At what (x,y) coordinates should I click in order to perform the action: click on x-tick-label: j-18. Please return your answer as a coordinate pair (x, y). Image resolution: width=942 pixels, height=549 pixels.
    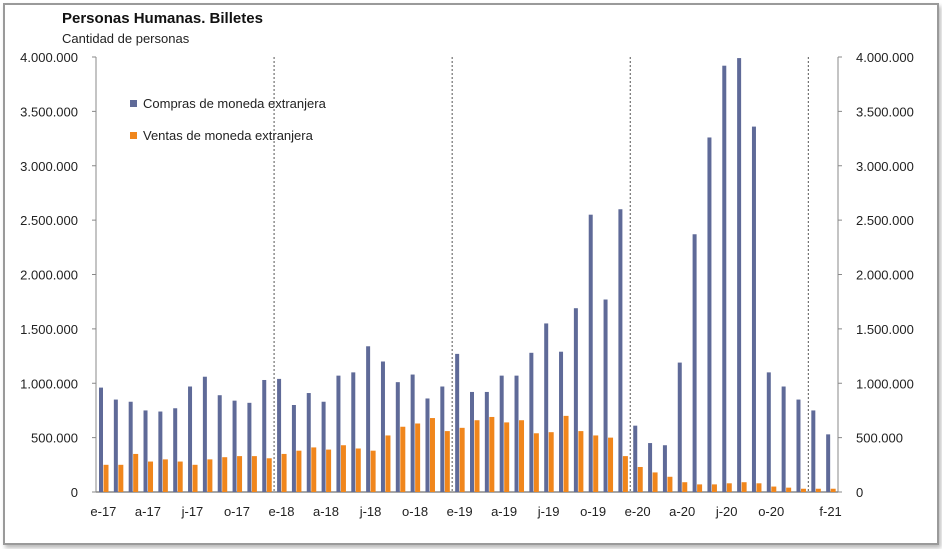
    Looking at the image, I should click on (370, 511).